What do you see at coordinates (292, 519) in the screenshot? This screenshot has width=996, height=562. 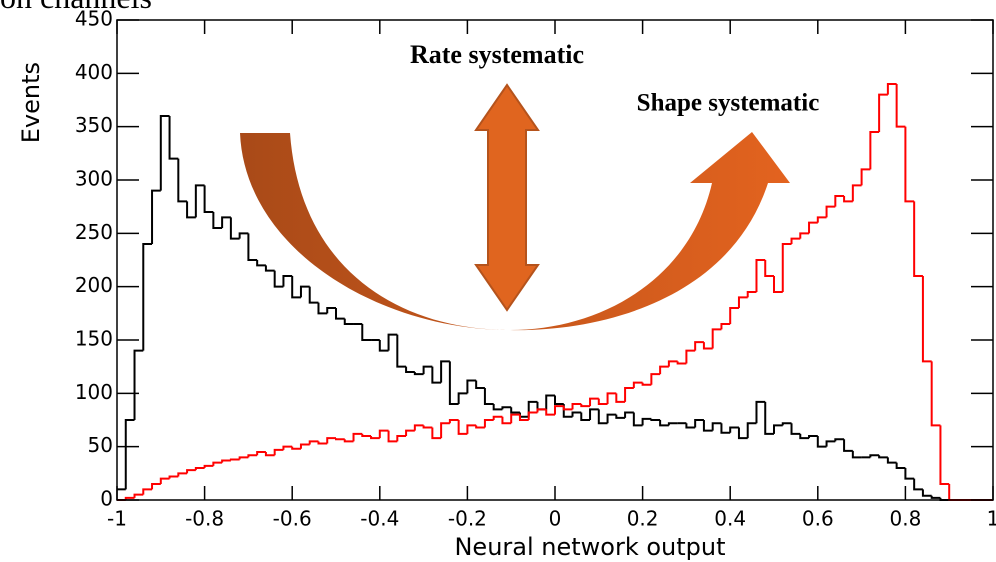 I see `x-tick-label: -0.6` at bounding box center [292, 519].